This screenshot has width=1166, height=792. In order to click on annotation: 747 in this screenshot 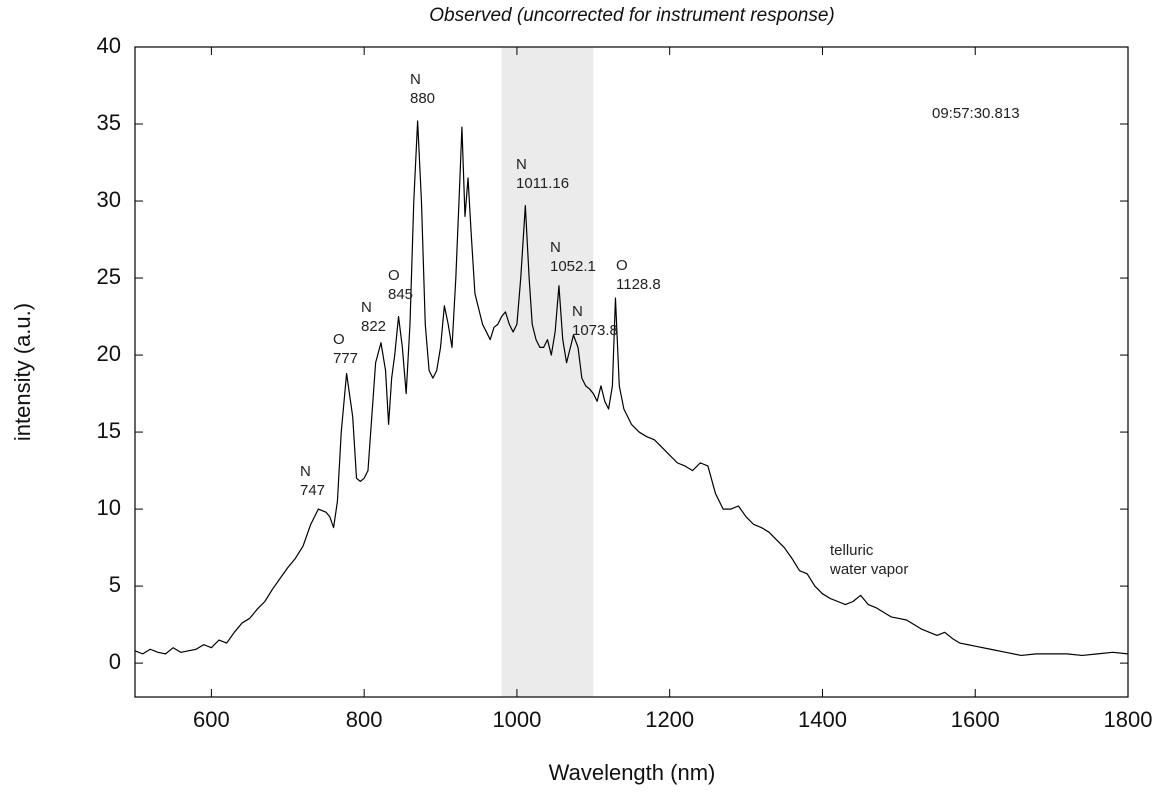, I will do `click(312, 490)`.